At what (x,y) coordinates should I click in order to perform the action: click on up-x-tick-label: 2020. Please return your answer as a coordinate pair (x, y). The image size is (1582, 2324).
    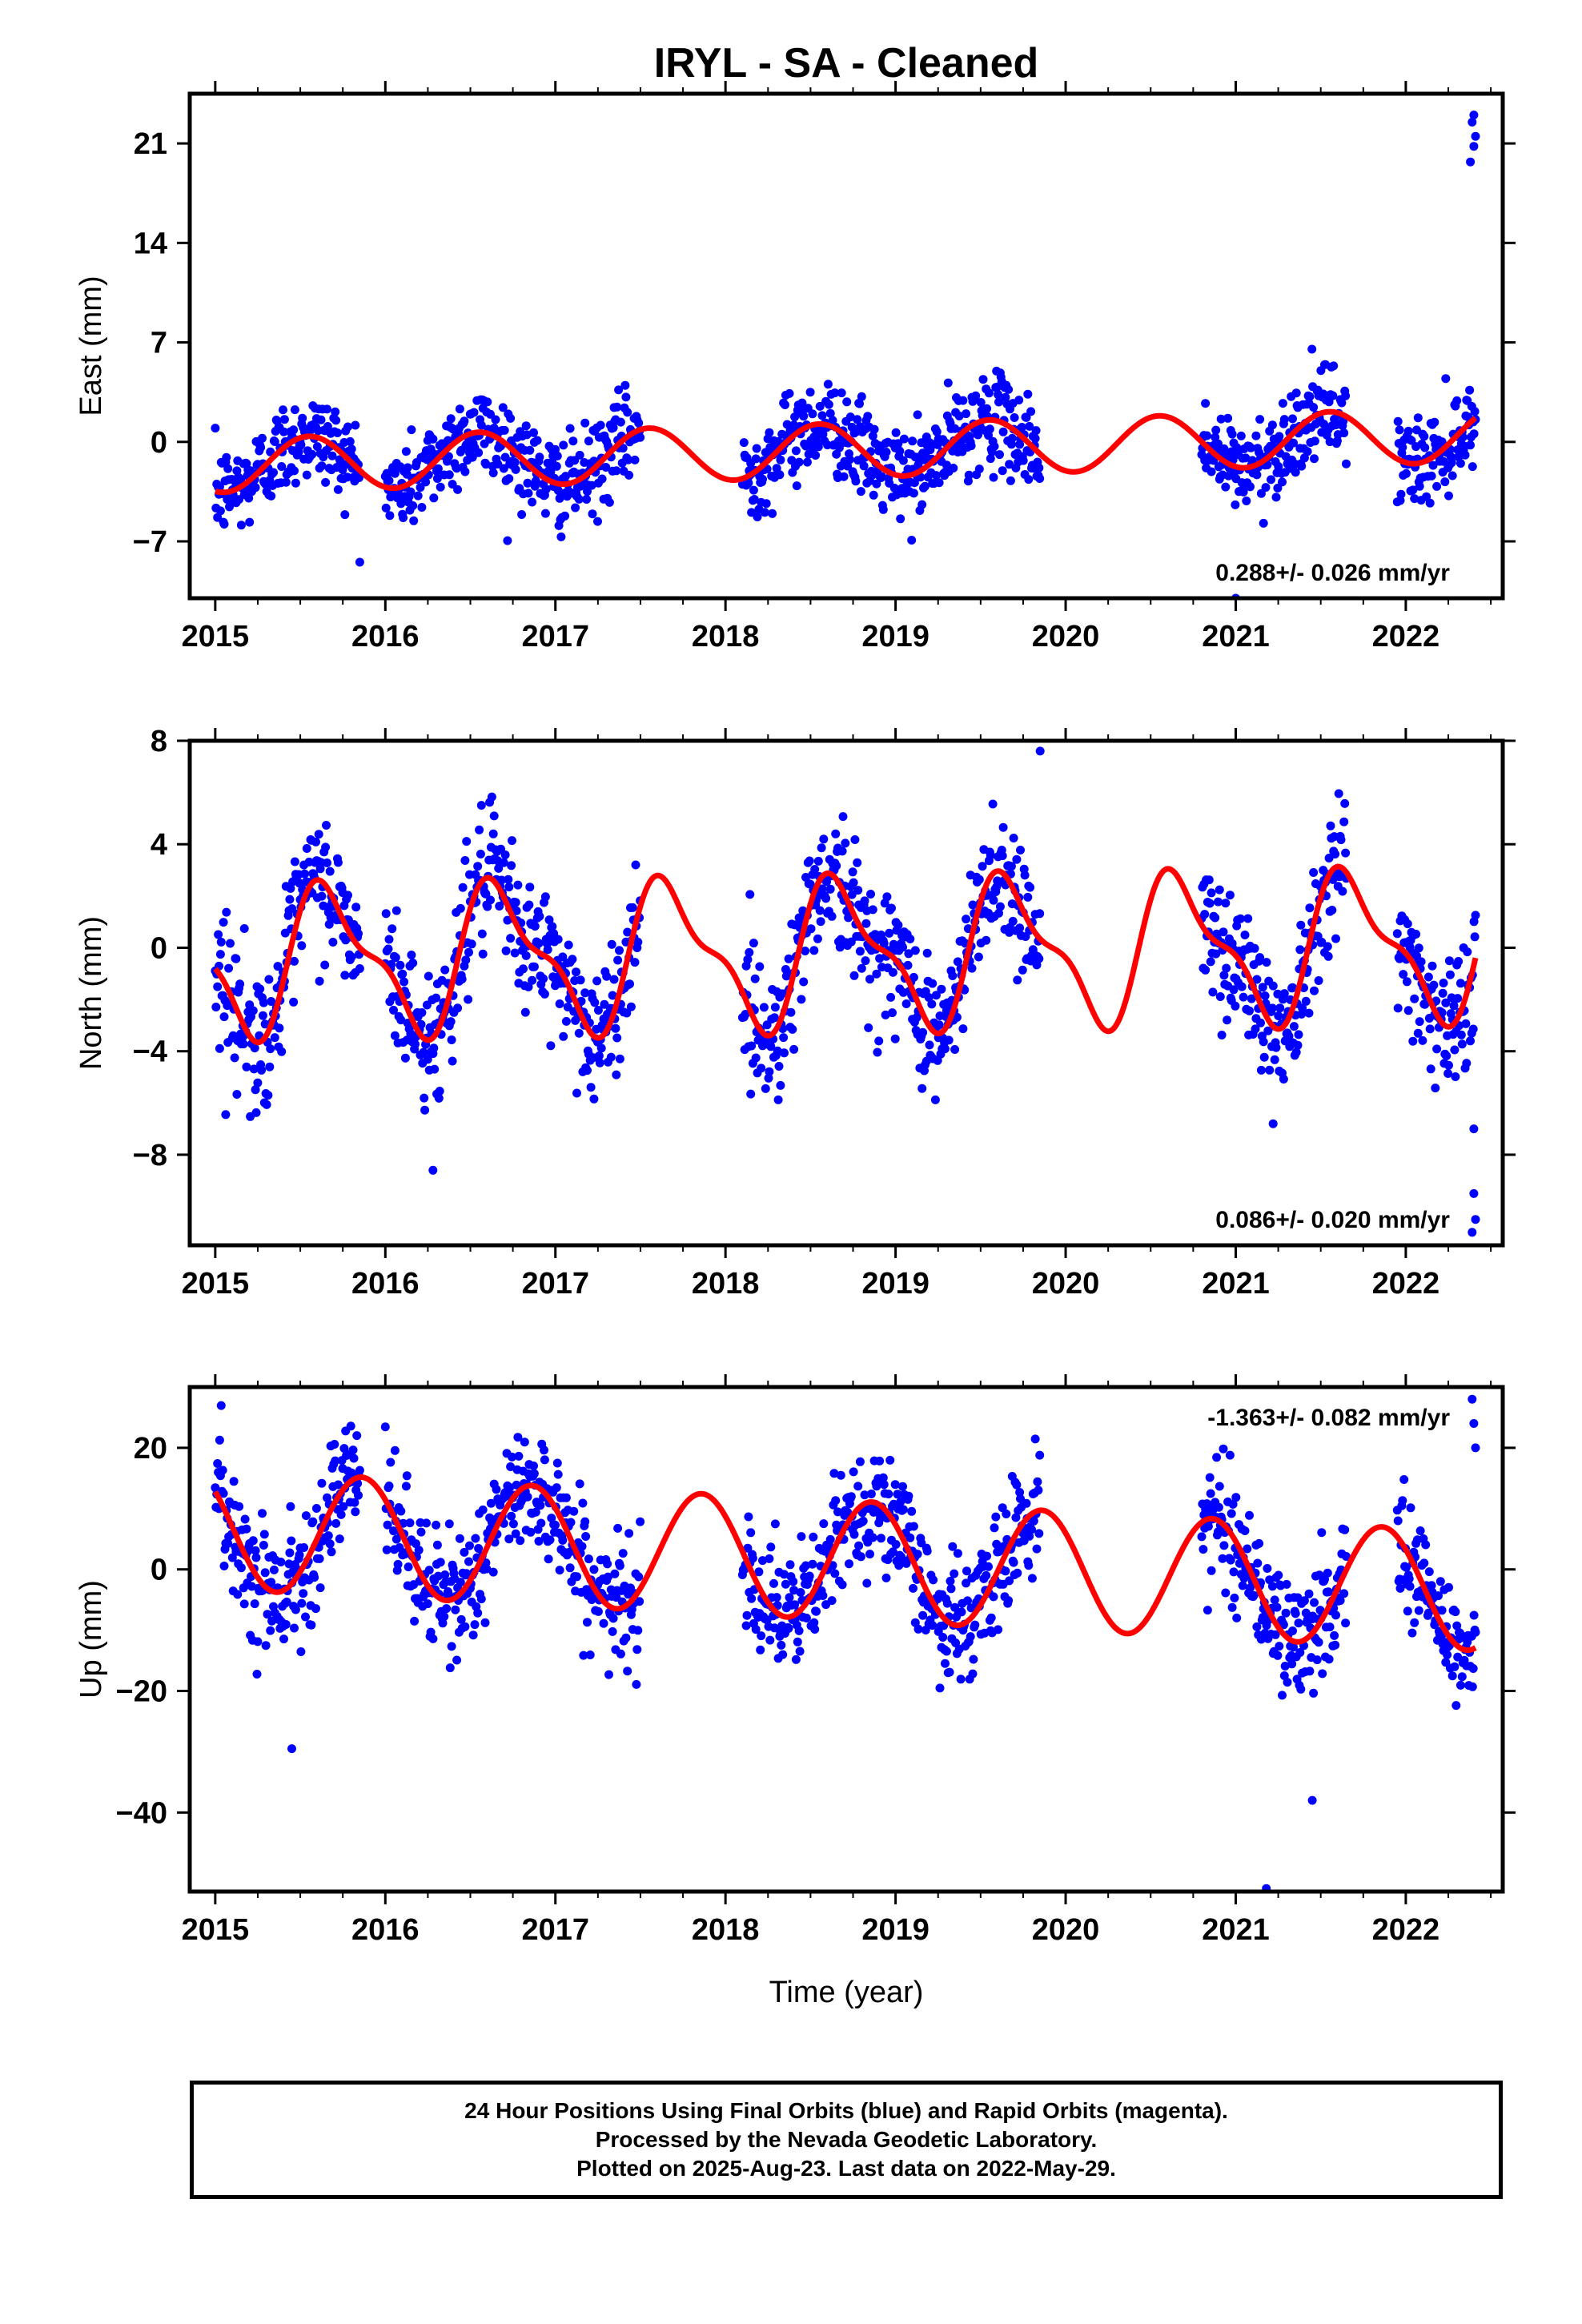
    Looking at the image, I should click on (1066, 1930).